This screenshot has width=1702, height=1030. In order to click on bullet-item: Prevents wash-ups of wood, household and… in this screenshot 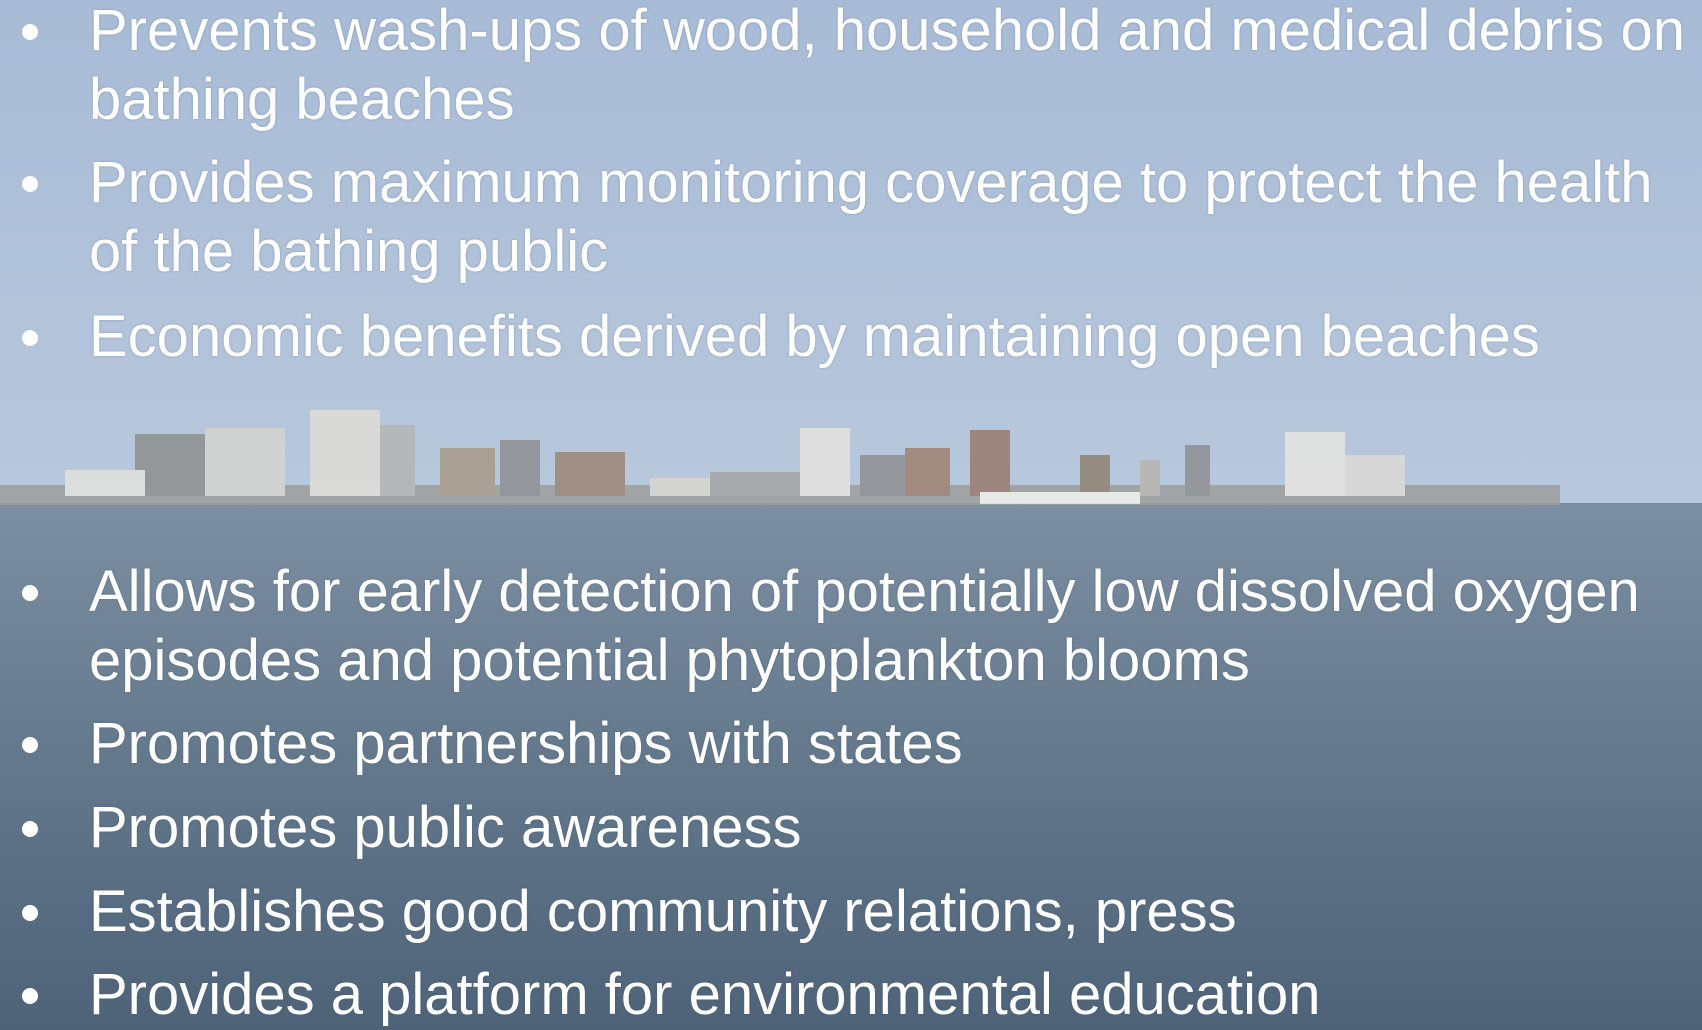, I will do `click(860, 67)`.